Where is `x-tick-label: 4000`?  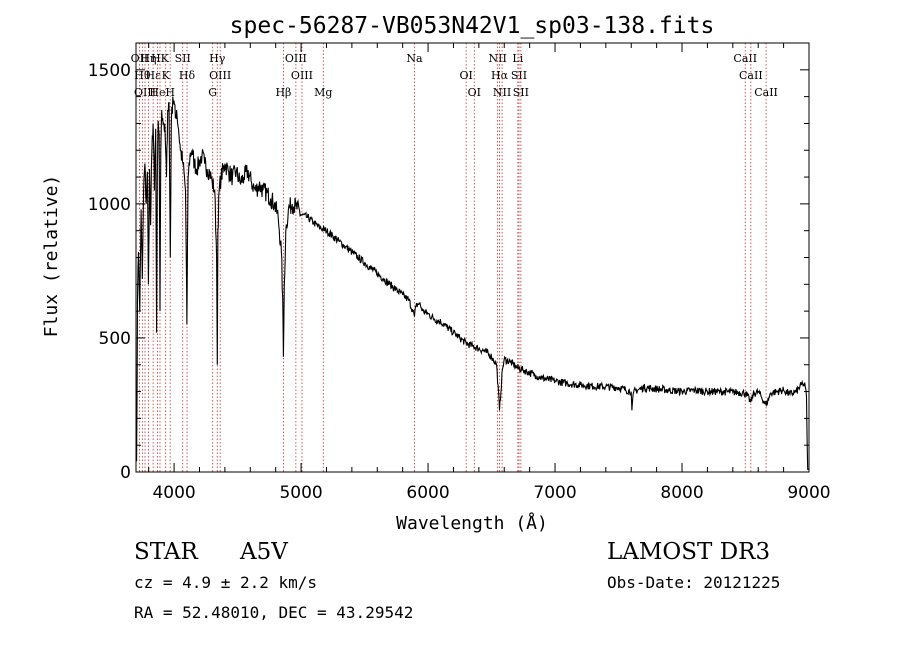 x-tick-label: 4000 is located at coordinates (173, 493).